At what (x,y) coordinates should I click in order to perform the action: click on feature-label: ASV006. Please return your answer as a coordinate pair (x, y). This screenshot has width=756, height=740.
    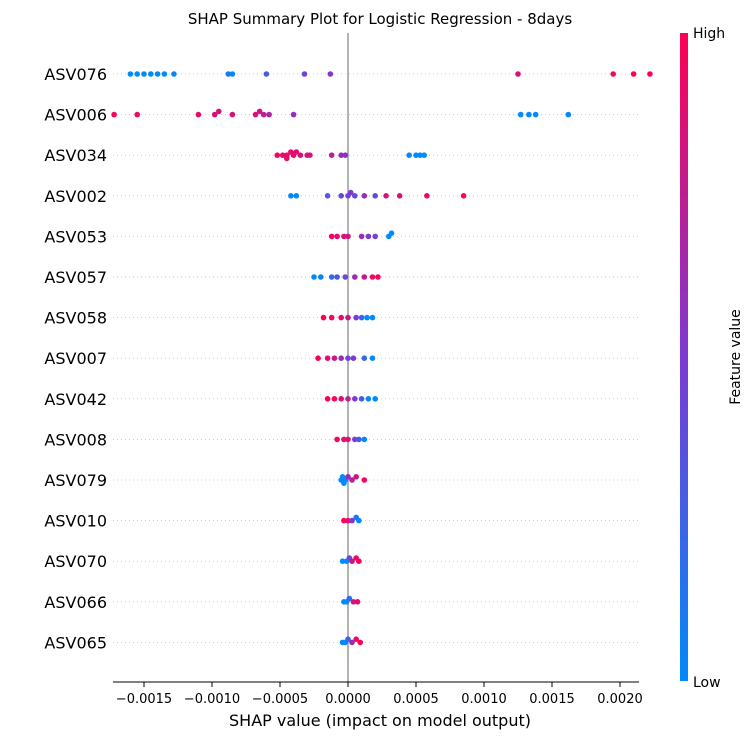
    Looking at the image, I should click on (75, 115).